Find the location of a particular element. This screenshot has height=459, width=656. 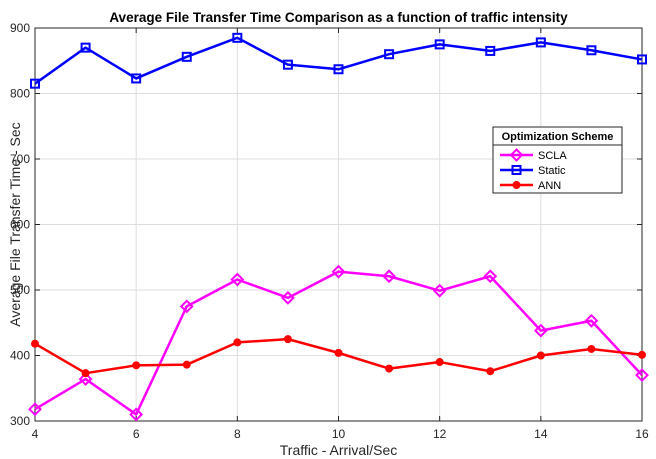

x-tick-label: 10 is located at coordinates (339, 434).